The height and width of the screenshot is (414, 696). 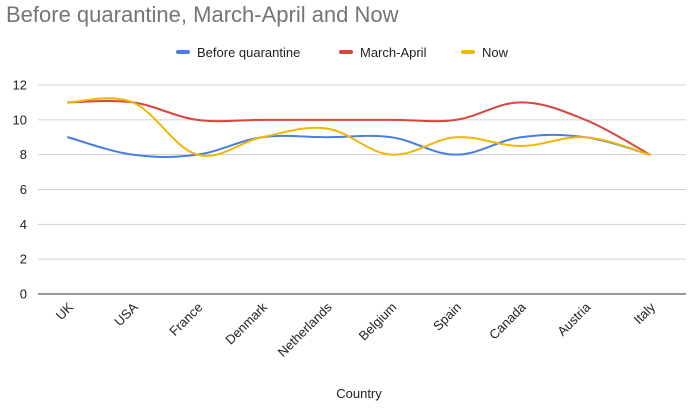 I want to click on x-tick-label: Denmark, so click(x=246, y=323).